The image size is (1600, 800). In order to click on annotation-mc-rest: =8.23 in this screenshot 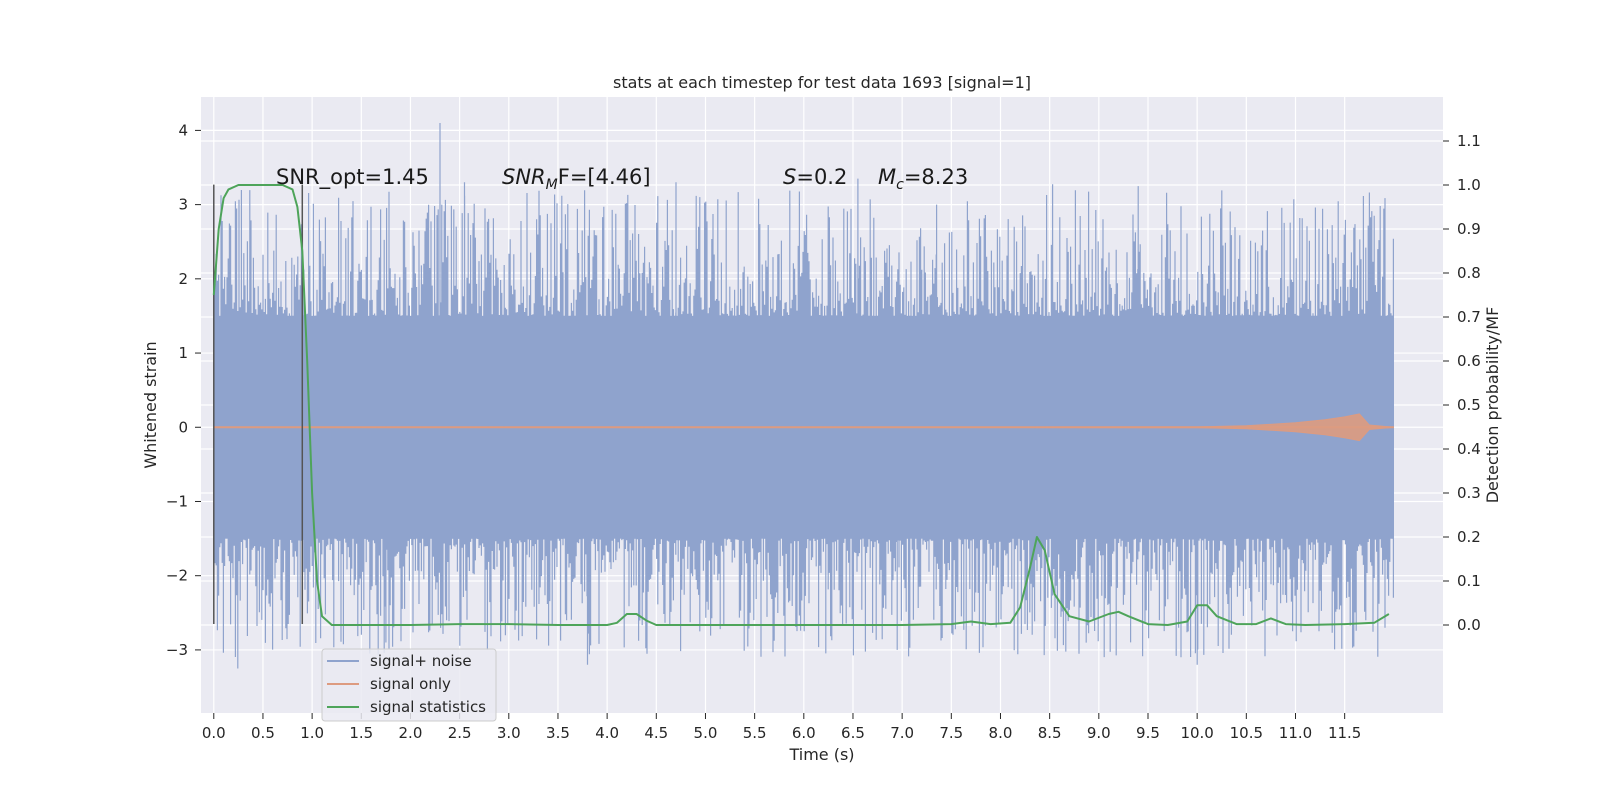, I will do `click(936, 177)`.